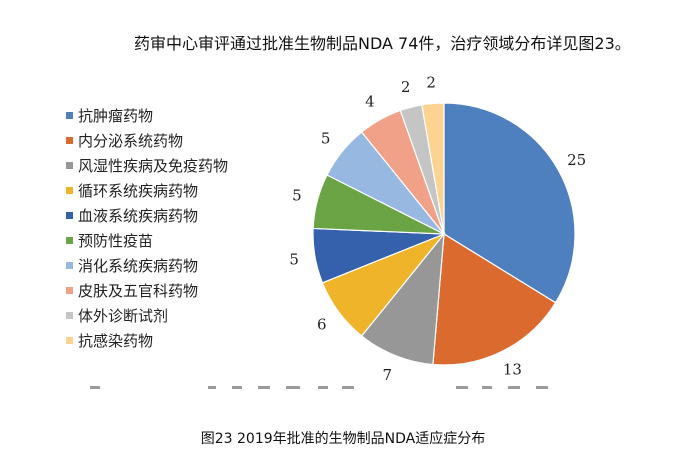 This screenshot has width=686, height=476. I want to click on legend-label: 抗感染药物, so click(116, 341).